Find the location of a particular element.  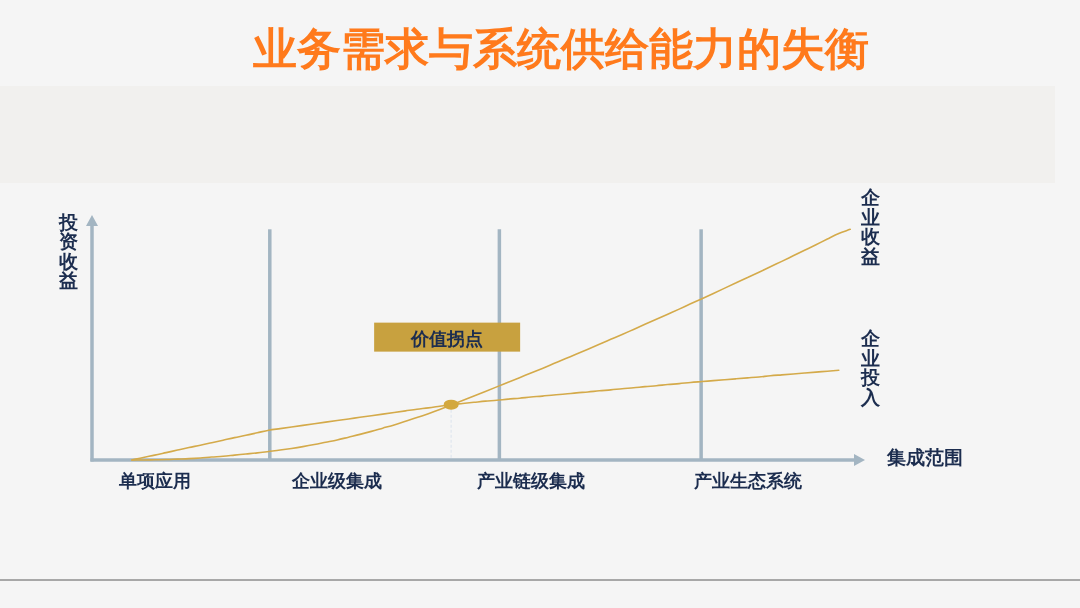

xlabel: 集成范围 is located at coordinates (925, 457).